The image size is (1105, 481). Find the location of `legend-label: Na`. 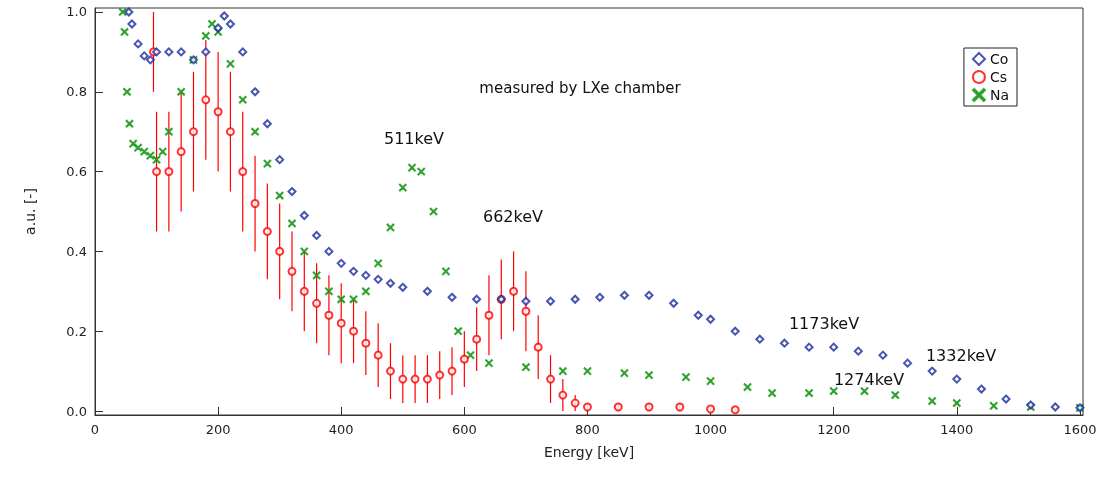

legend-label: Na is located at coordinates (999, 95).